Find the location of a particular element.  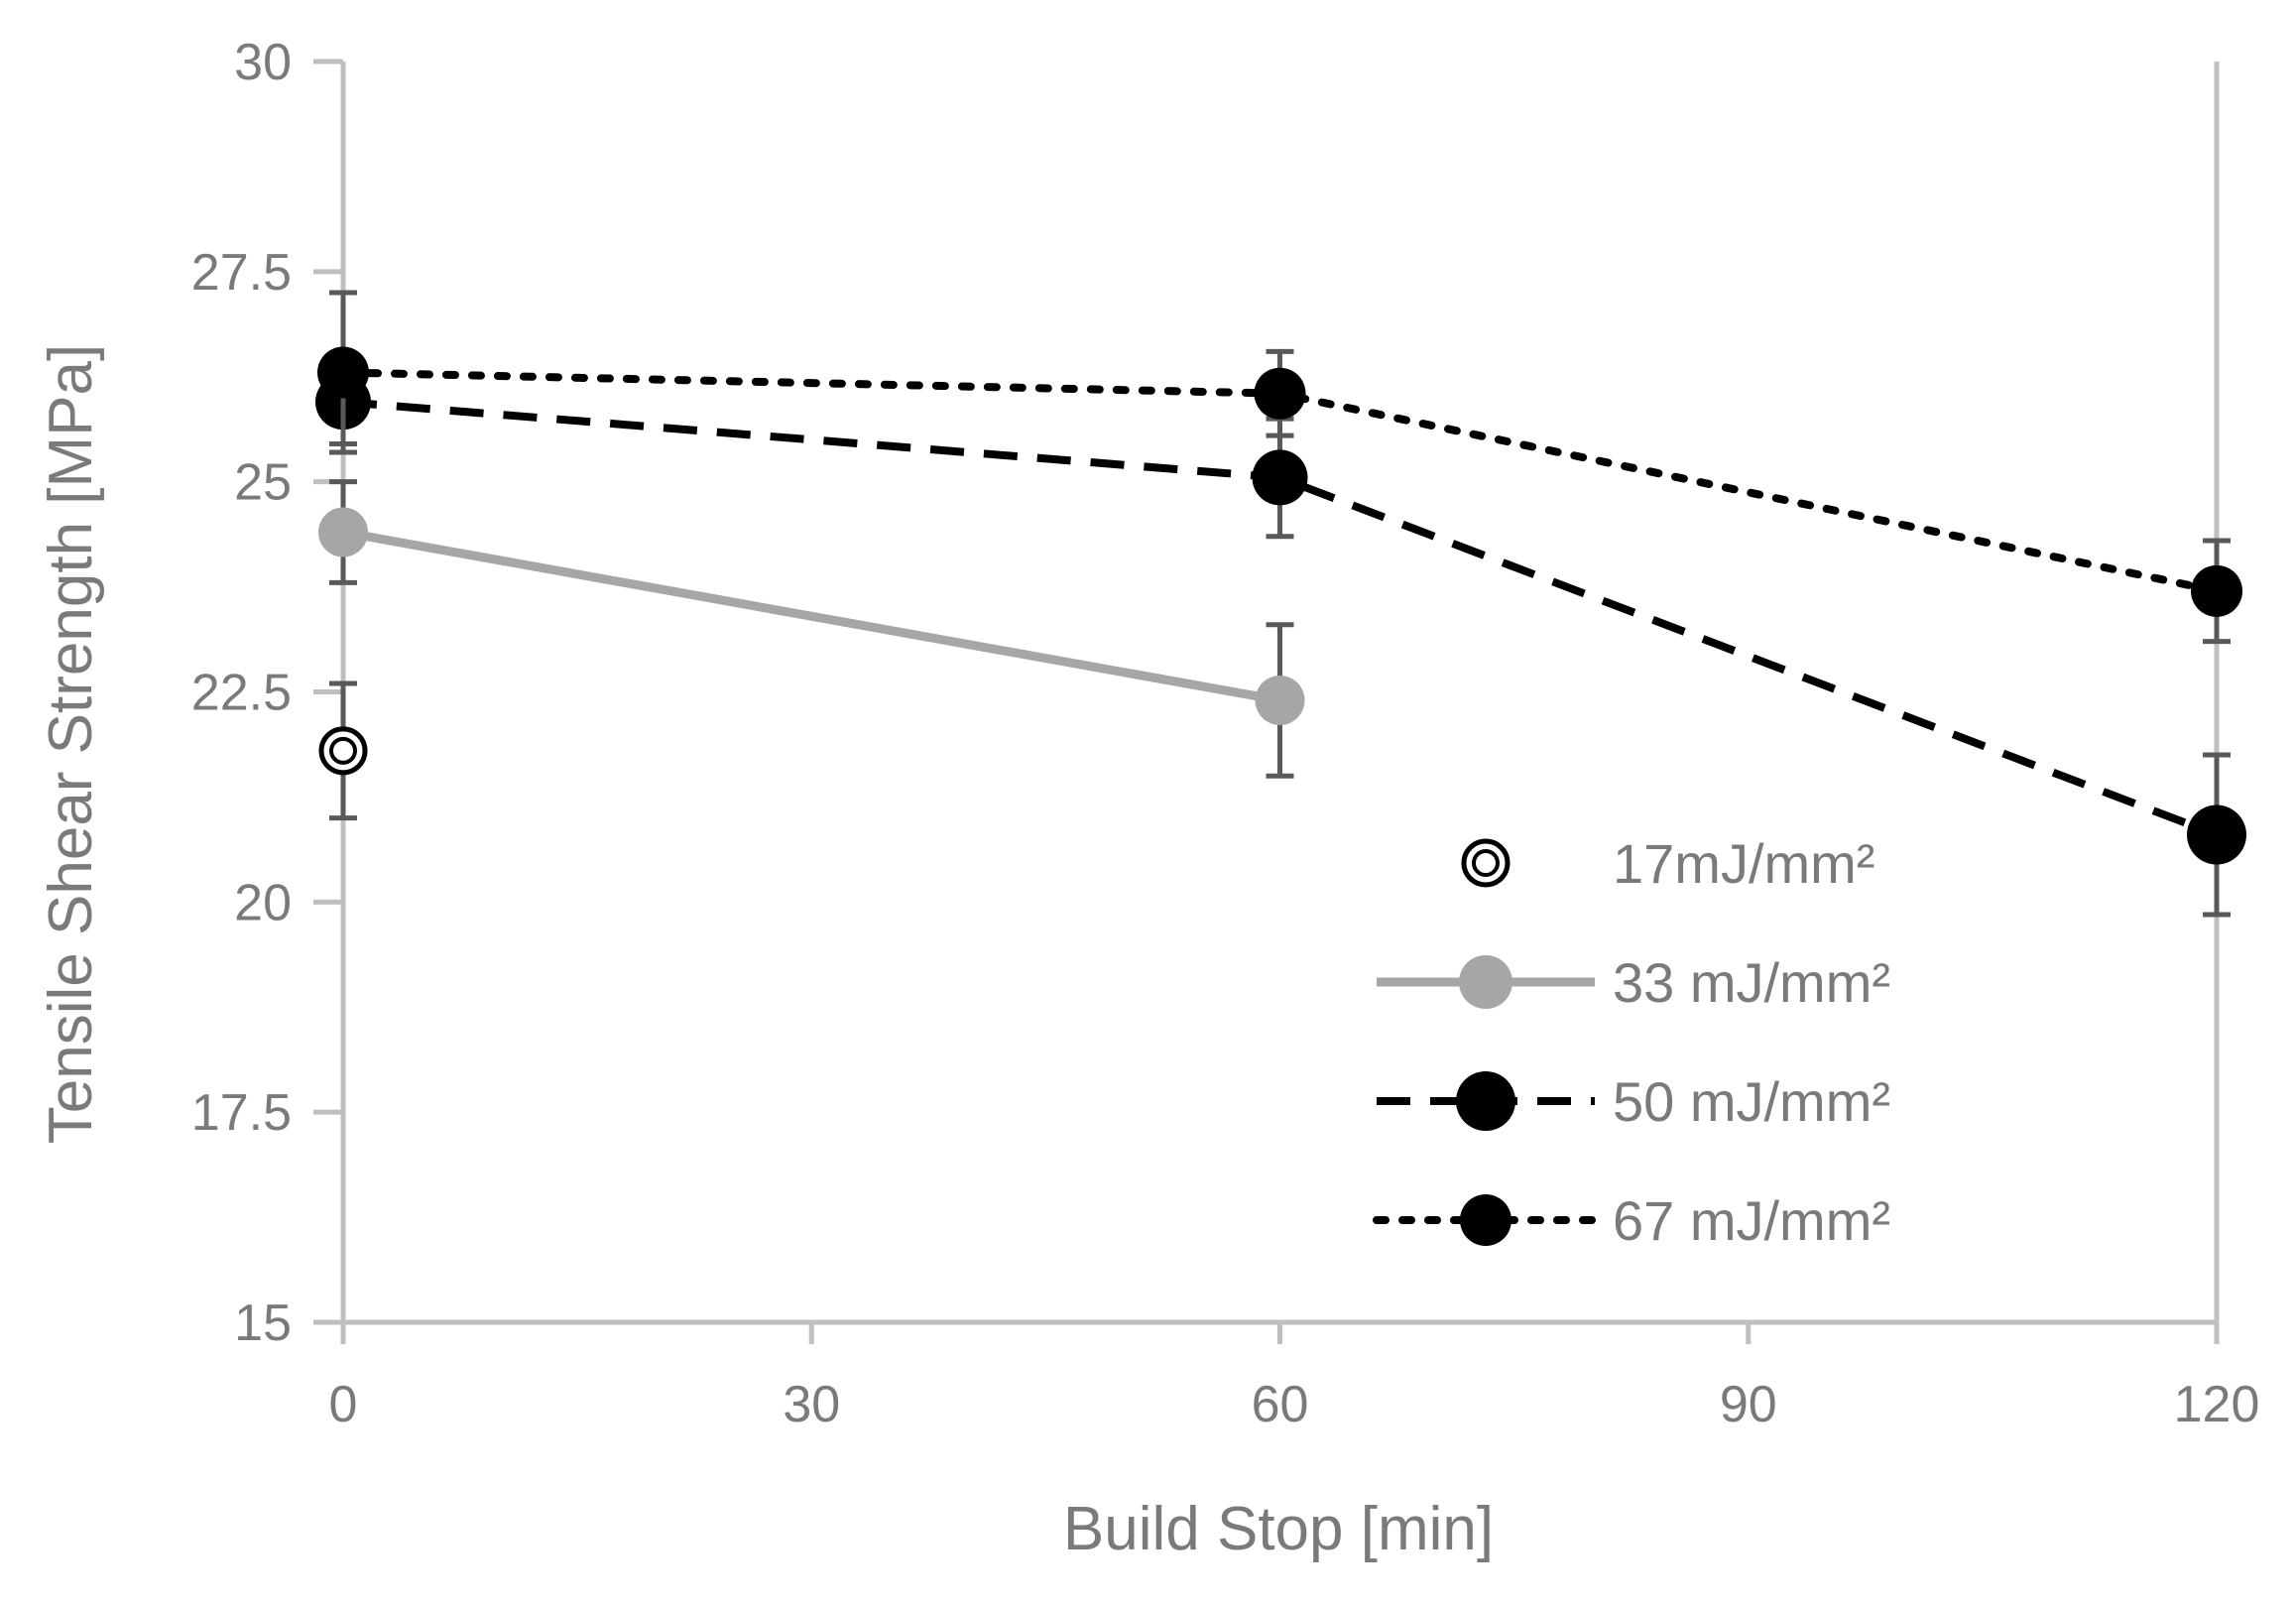

legend: 17mJ/mm² 33 mJ/mm² 50 mJ/mm² 67 mJ/mm² is located at coordinates (1631, 1042).